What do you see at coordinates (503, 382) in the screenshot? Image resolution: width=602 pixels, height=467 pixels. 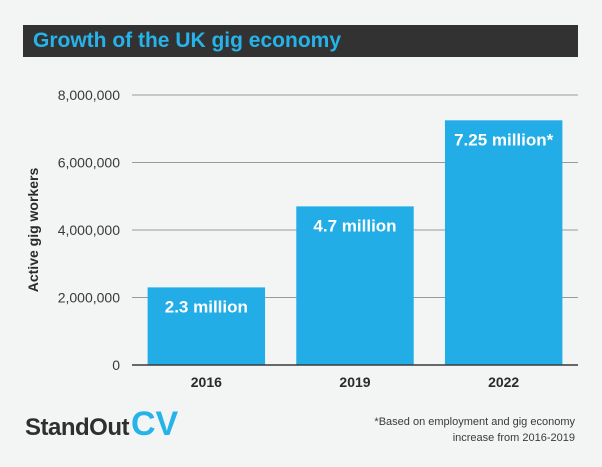 I see `x-tick-label: 2022` at bounding box center [503, 382].